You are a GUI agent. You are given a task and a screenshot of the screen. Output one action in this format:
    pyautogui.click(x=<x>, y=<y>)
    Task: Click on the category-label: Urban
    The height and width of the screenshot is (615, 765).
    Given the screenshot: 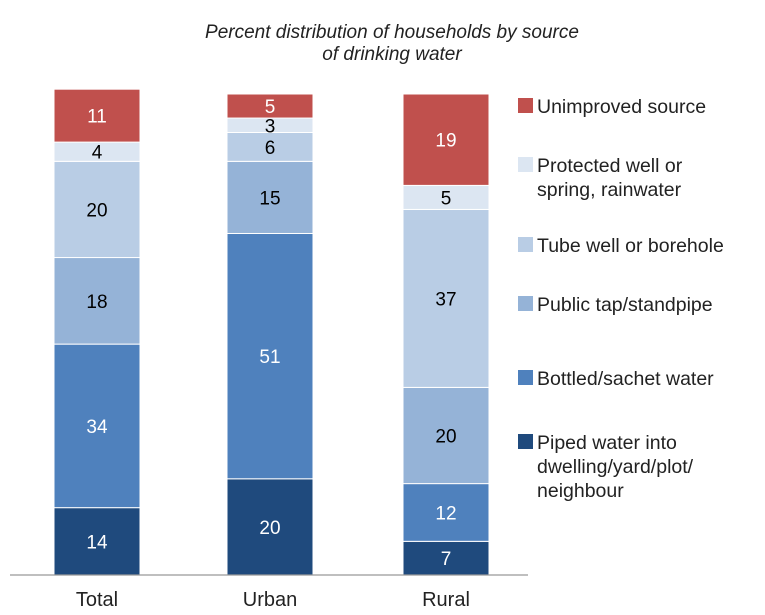 What is the action you would take?
    pyautogui.click(x=270, y=600)
    